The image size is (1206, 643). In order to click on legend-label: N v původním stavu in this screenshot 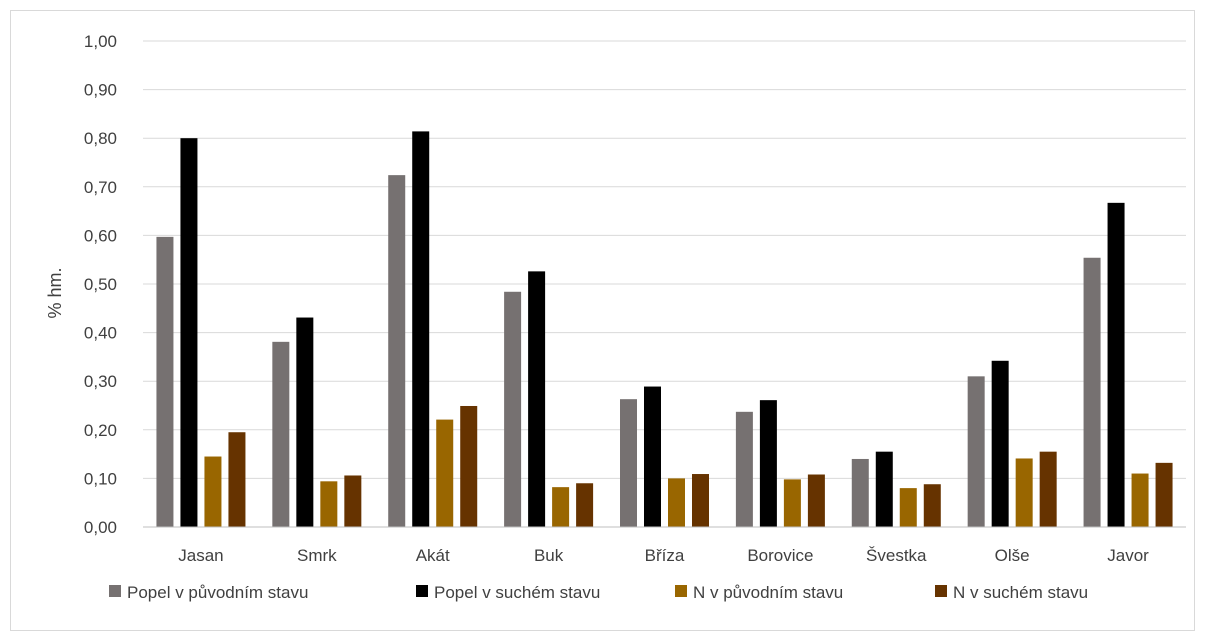, I will do `click(768, 592)`.